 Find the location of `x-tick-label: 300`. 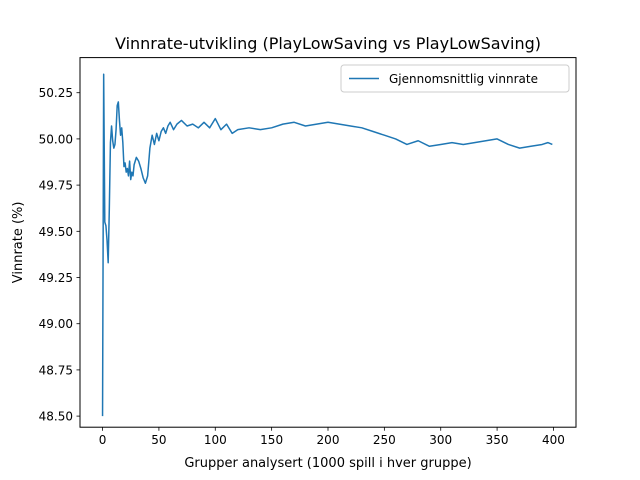

x-tick-label: 300 is located at coordinates (440, 440).